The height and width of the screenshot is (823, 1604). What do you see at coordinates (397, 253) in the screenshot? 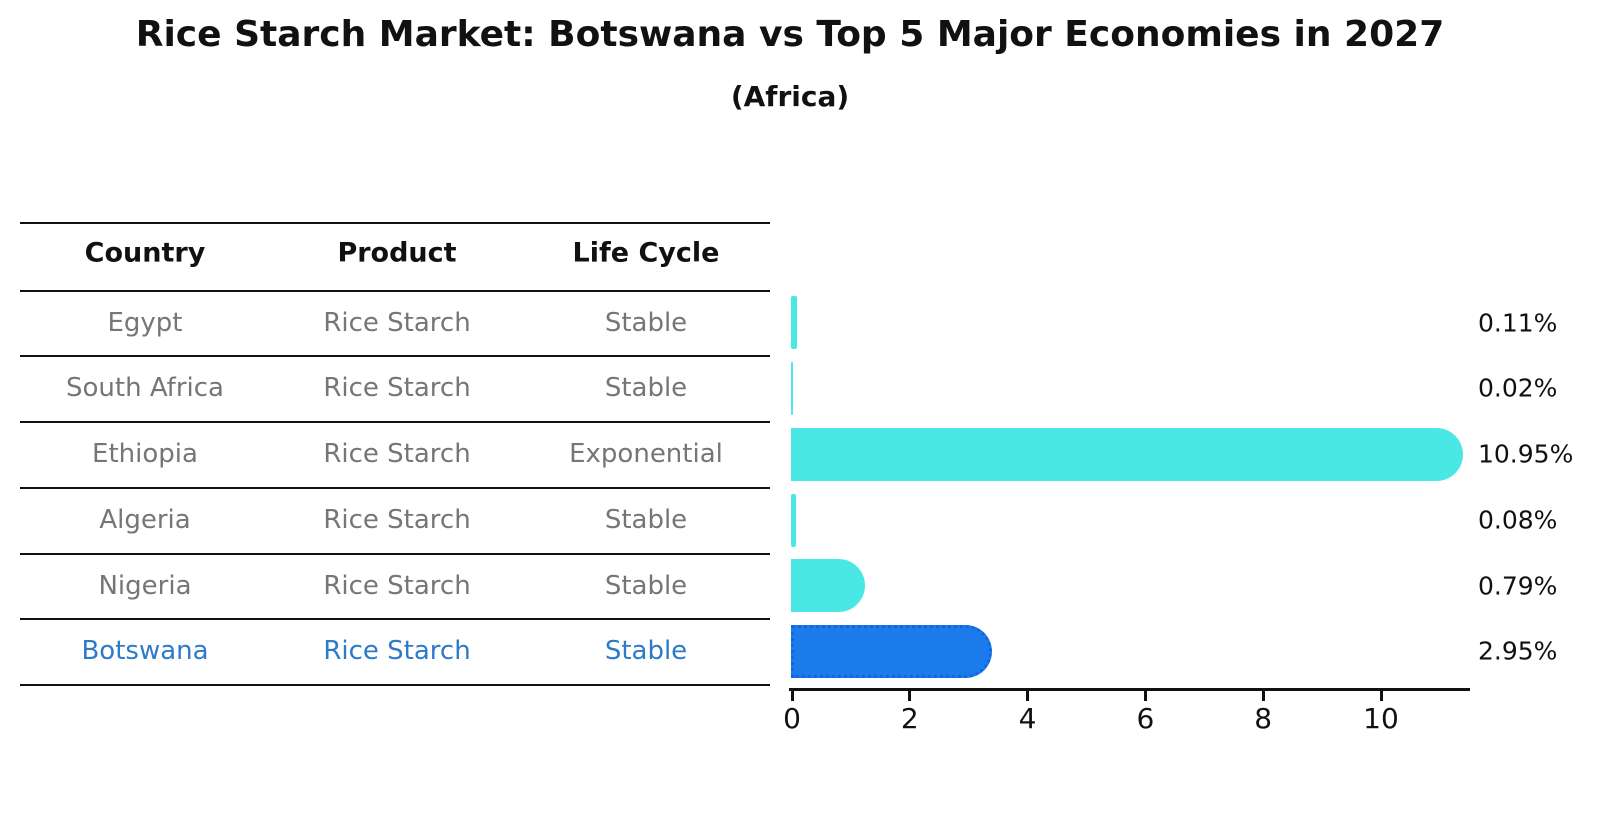
I see `table-header-cell: Product` at bounding box center [397, 253].